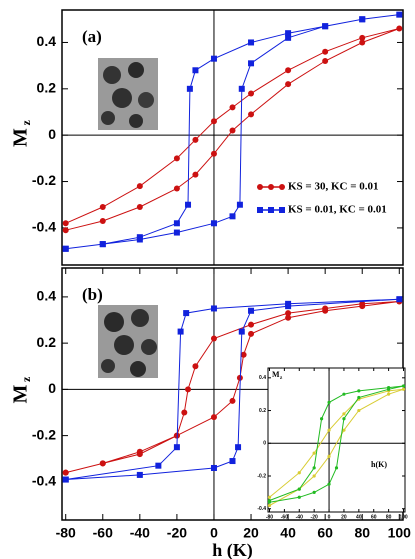  What do you see at coordinates (400, 533) in the screenshot?
I see `x-tick-label: 100` at bounding box center [400, 533].